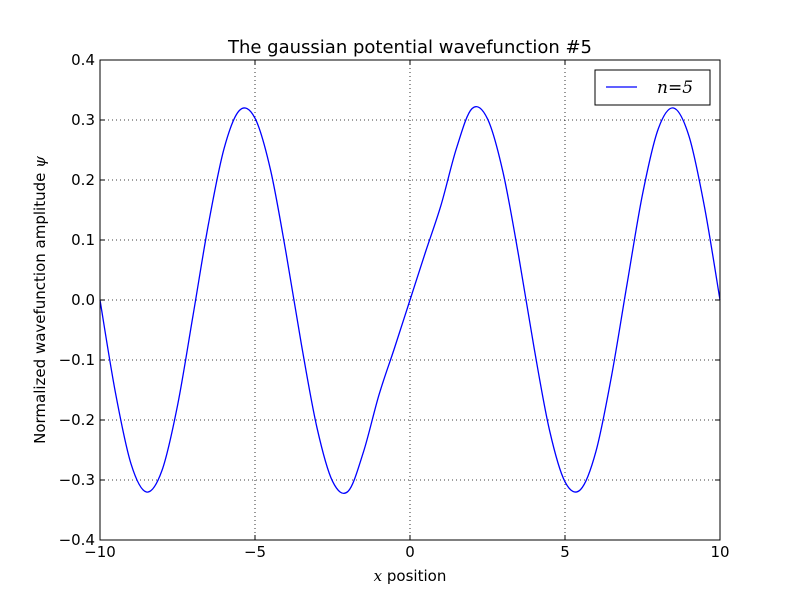 This screenshot has width=800, height=600. I want to click on y-tick-label: 0.2, so click(83, 180).